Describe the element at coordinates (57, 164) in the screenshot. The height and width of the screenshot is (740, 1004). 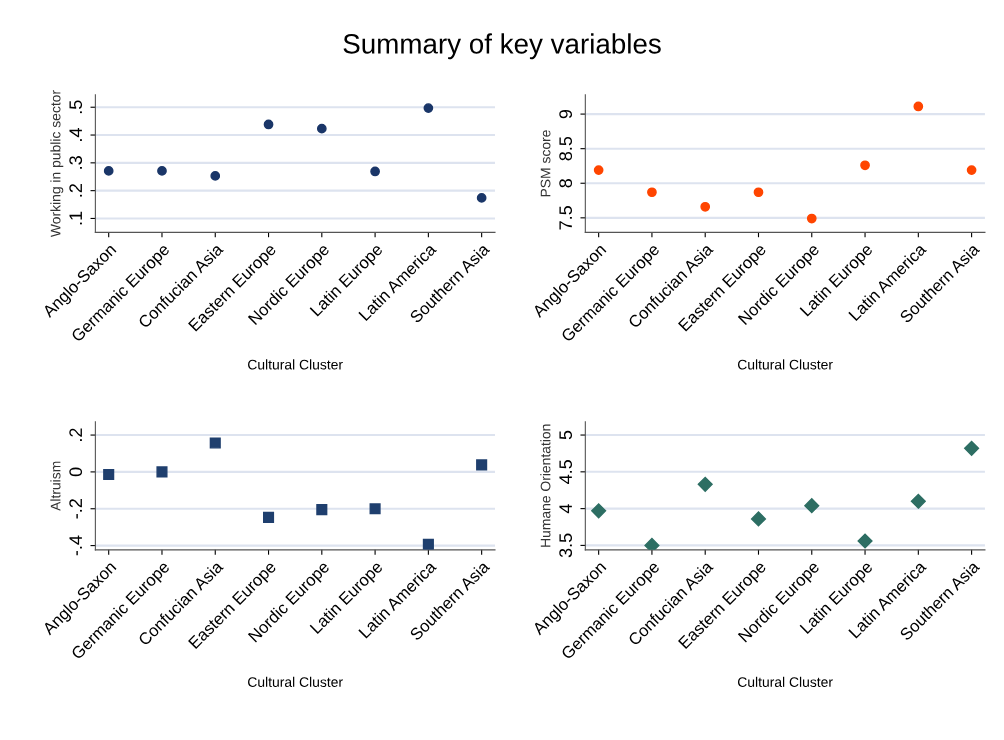
I see `y-axis-title: Working in public sector` at that location.